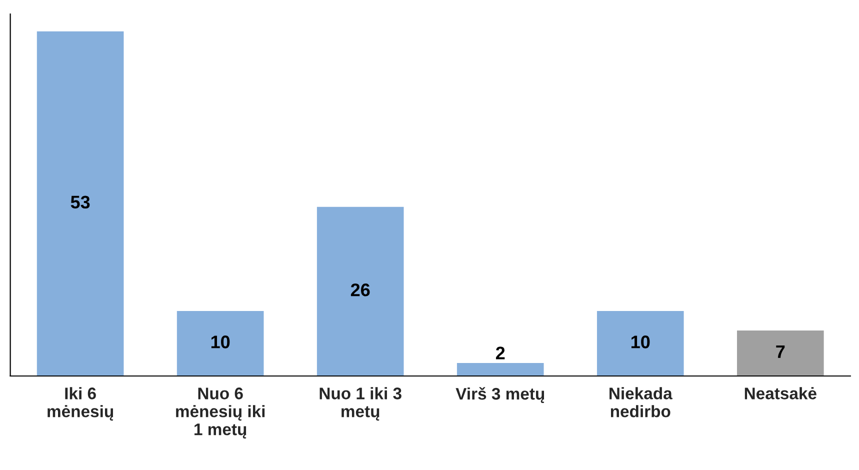  I want to click on x-tick-label: Nuo 1 iki 3 metų, so click(361, 404).